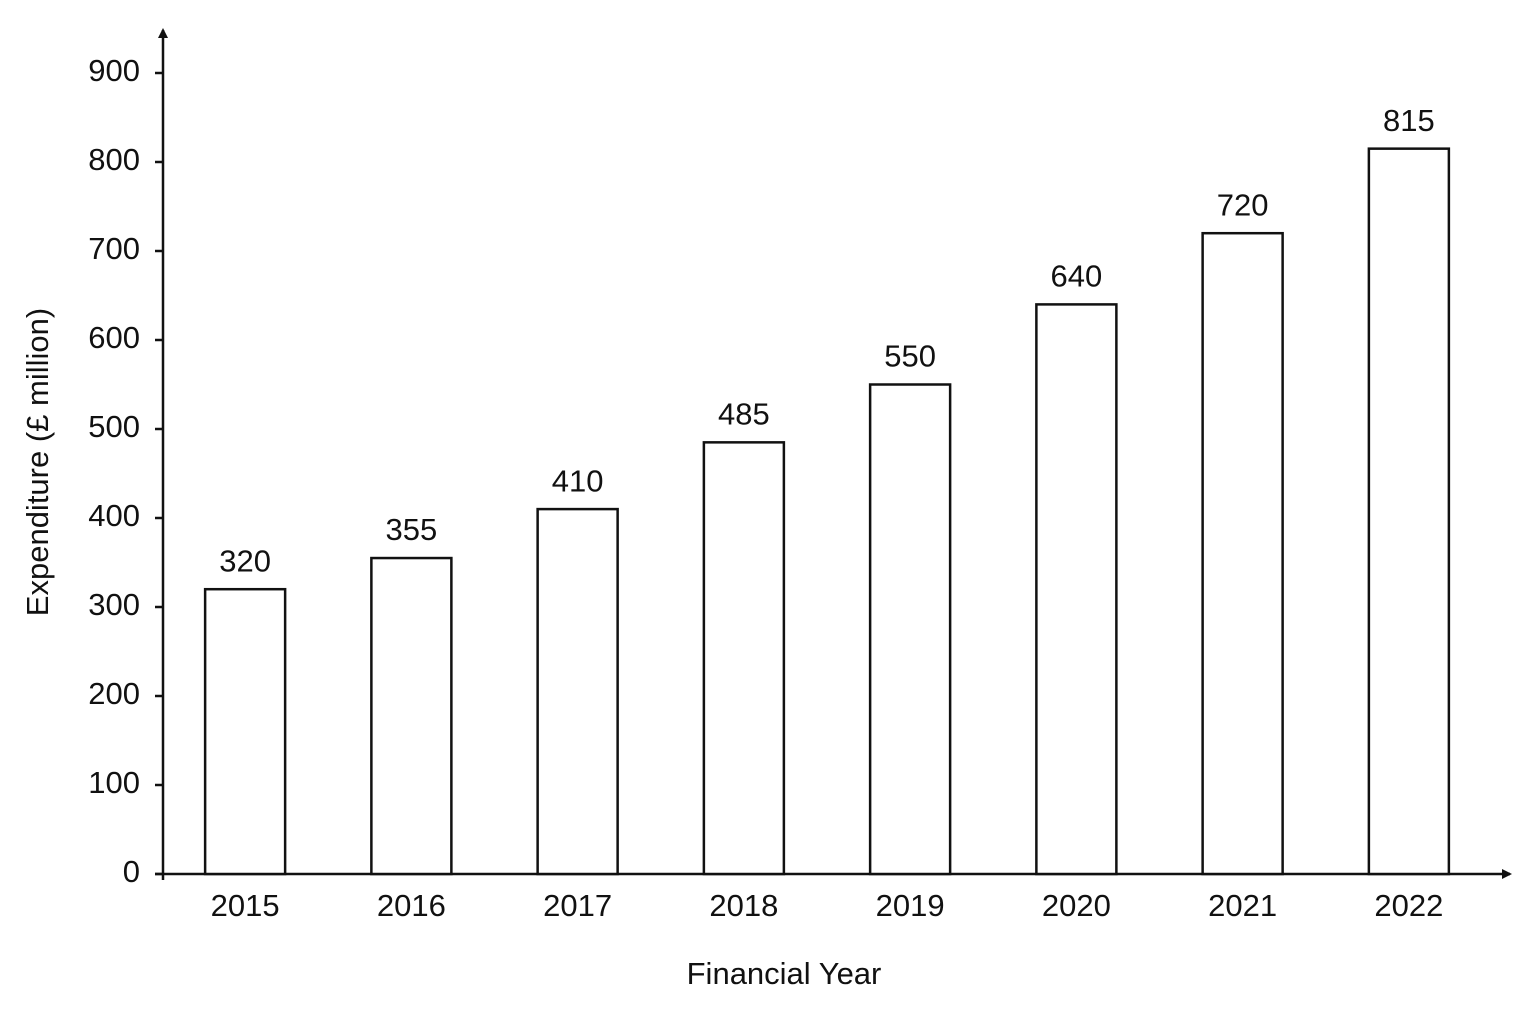  Describe the element at coordinates (245, 905) in the screenshot. I see `x-tick-label: 2015` at that location.